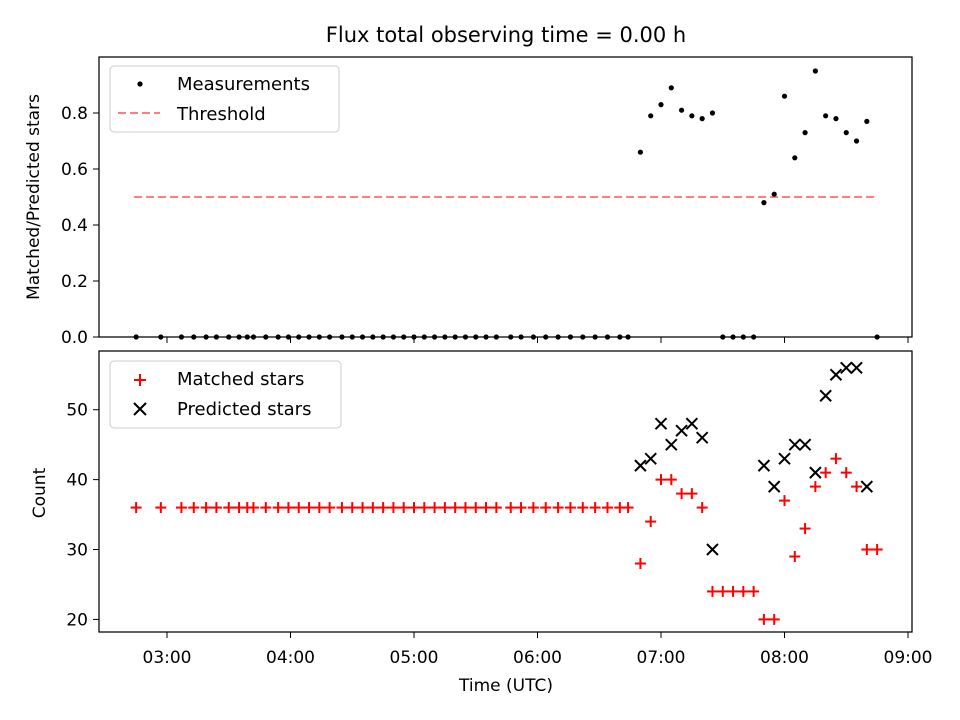 This screenshot has height=720, width=960. Describe the element at coordinates (240, 379) in the screenshot. I see `legend-matched-label: Matched stars` at that location.